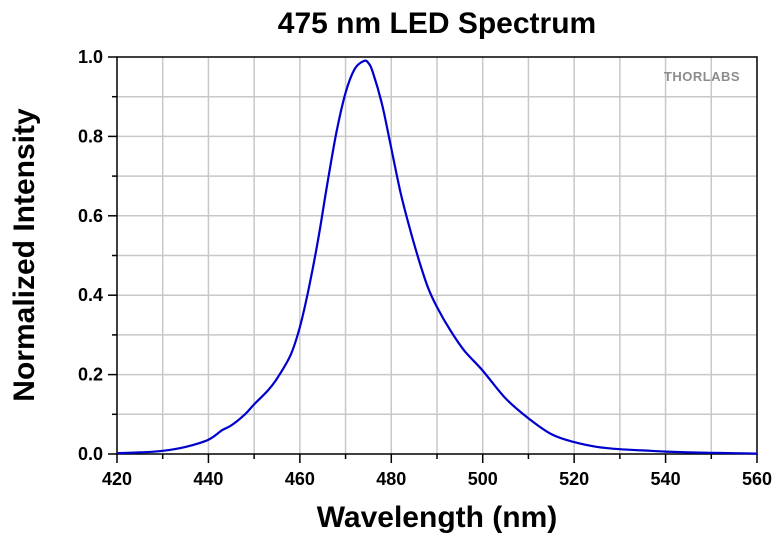 The image size is (780, 537). What do you see at coordinates (391, 479) in the screenshot?
I see `x-tick-label: 480` at bounding box center [391, 479].